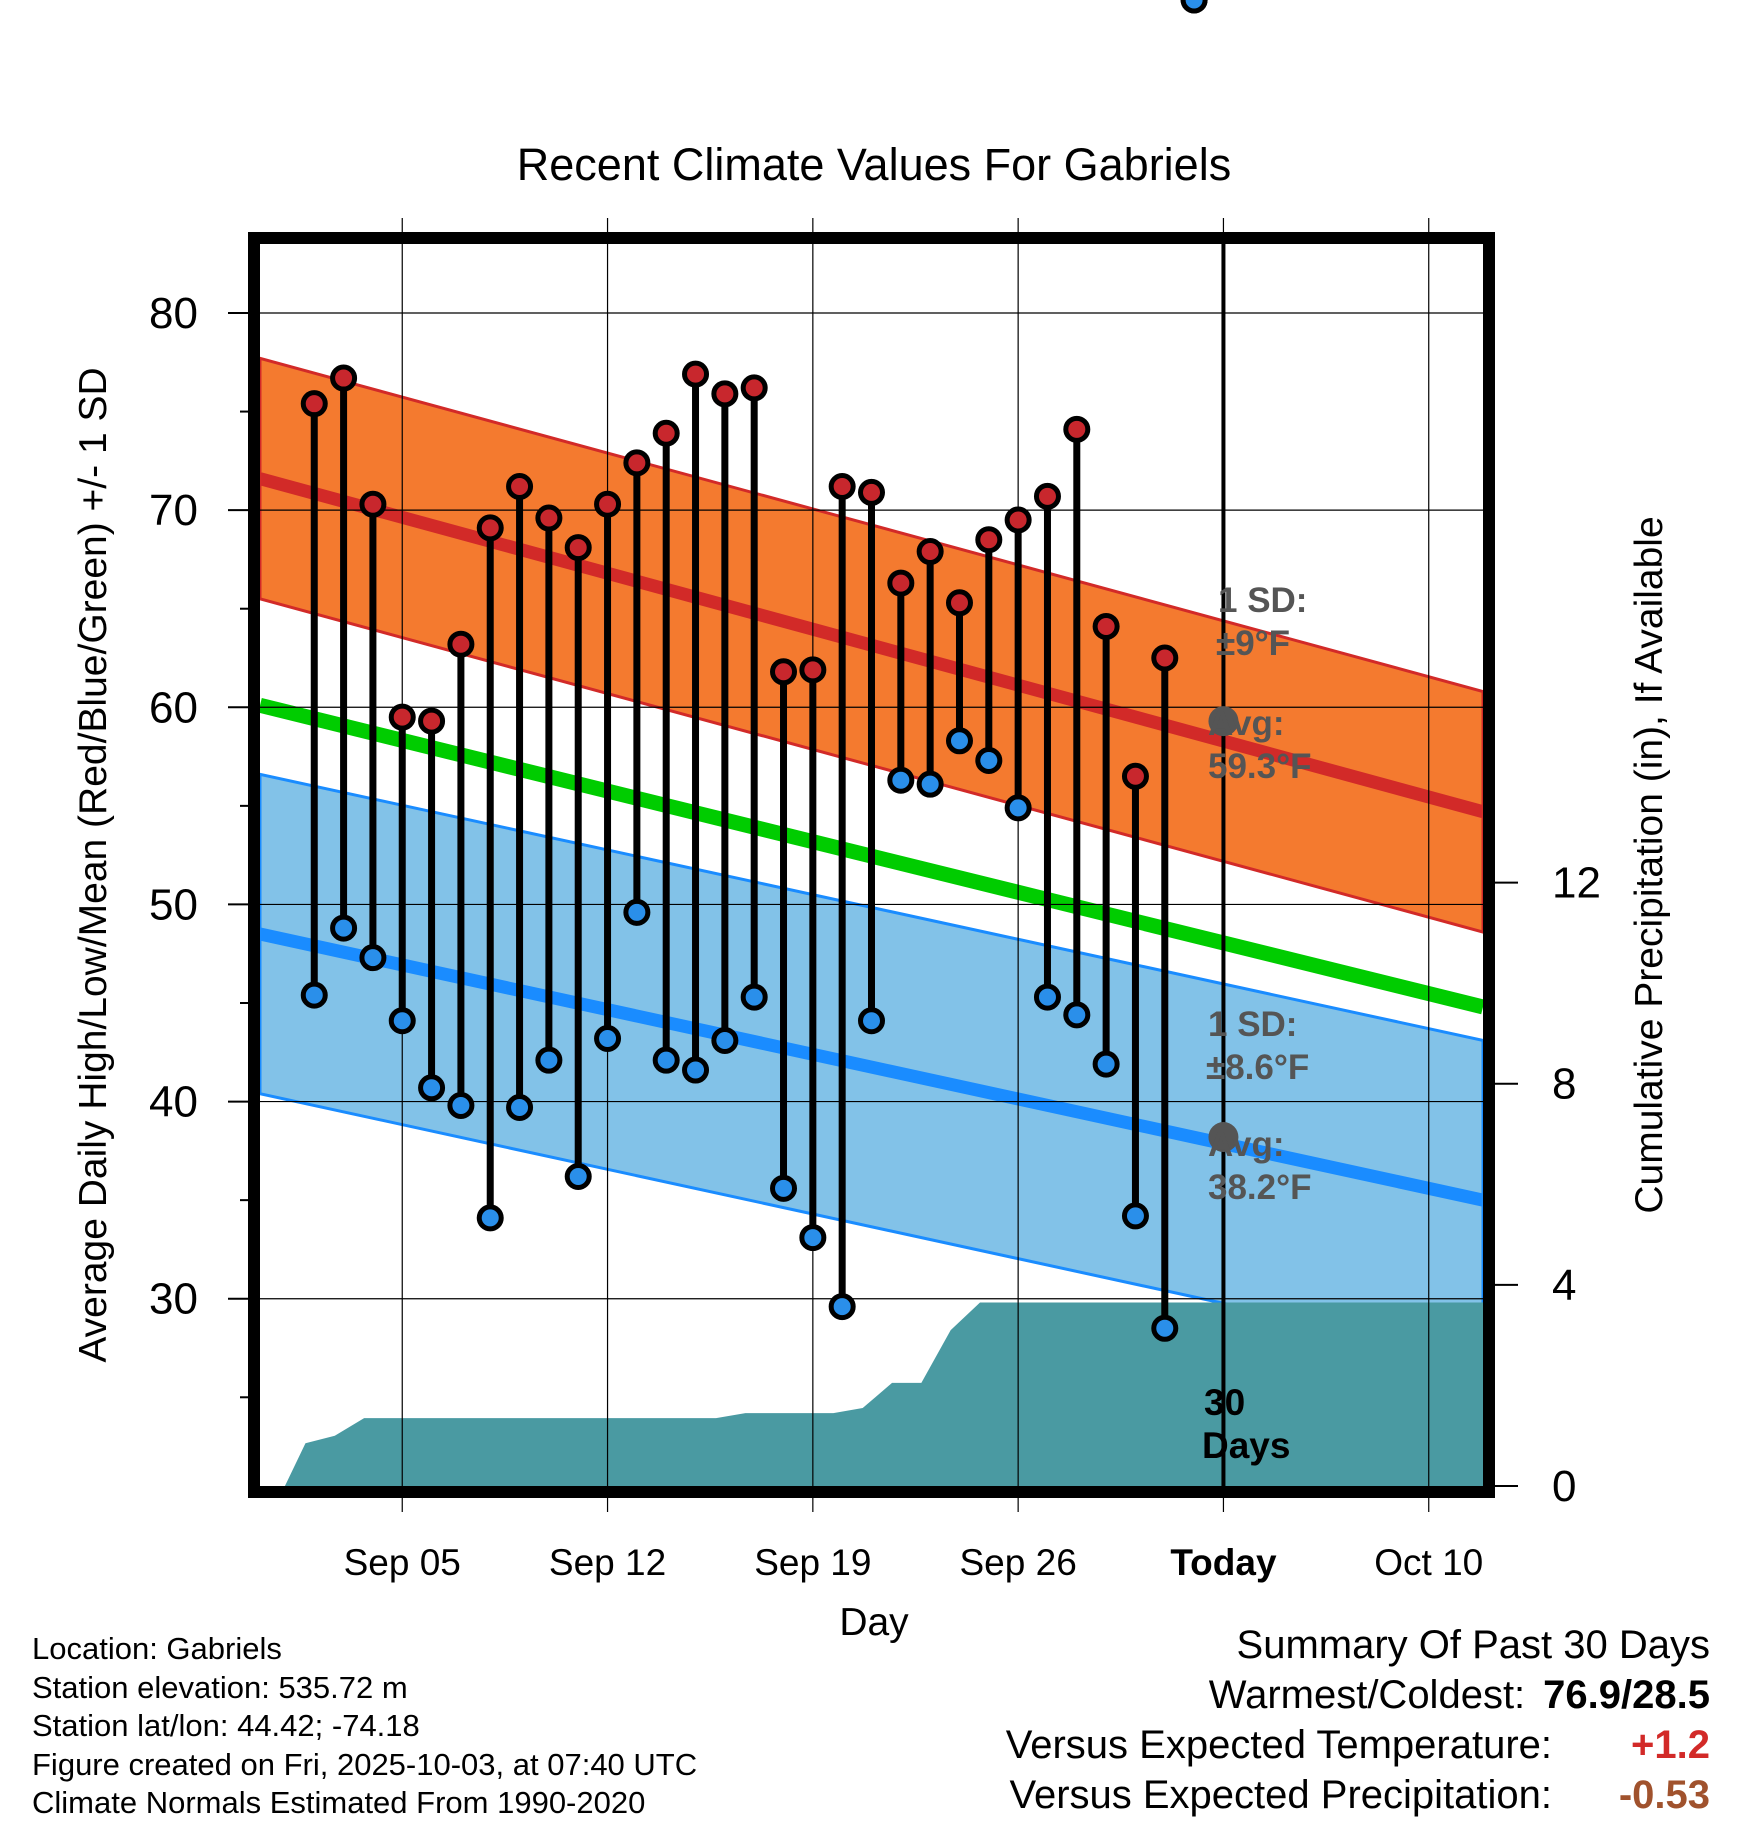 The width and height of the screenshot is (1748, 1828). Describe the element at coordinates (1260, 766) in the screenshot. I see `high-avg-value: 59.3°F` at that location.